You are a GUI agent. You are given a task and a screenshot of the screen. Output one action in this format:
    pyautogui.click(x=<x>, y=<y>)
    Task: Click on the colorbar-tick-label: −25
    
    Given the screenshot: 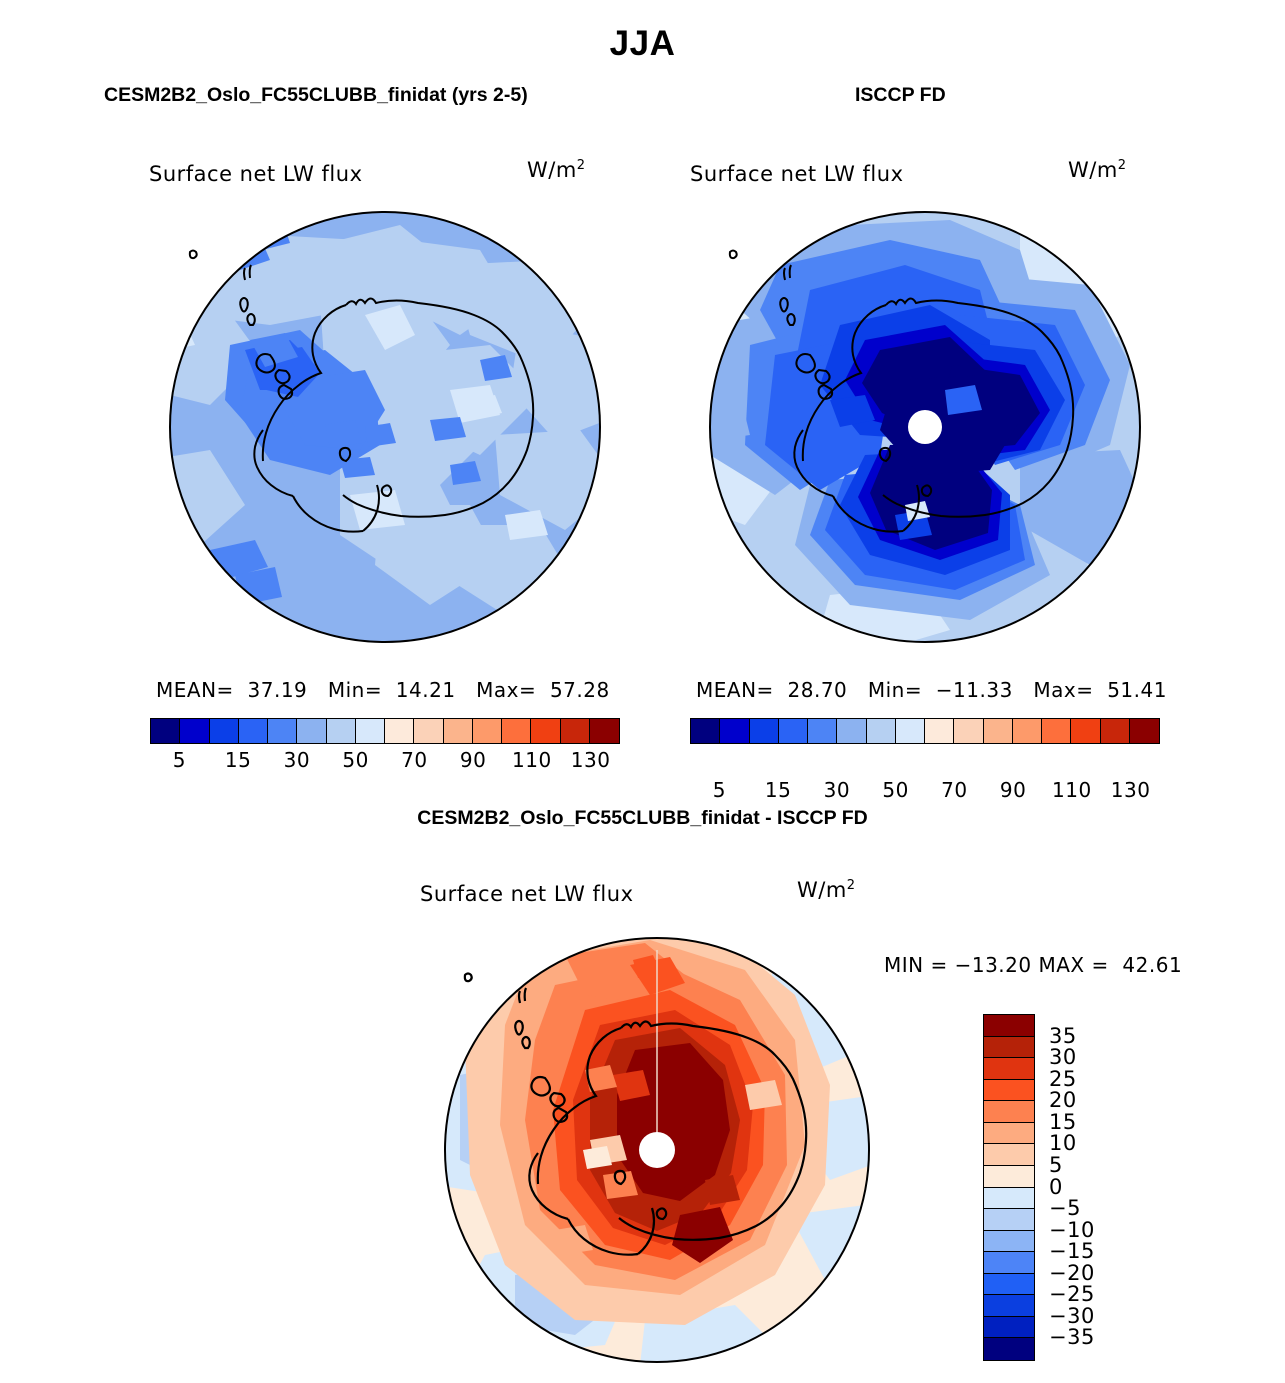 What is the action you would take?
    pyautogui.click(x=1072, y=1294)
    